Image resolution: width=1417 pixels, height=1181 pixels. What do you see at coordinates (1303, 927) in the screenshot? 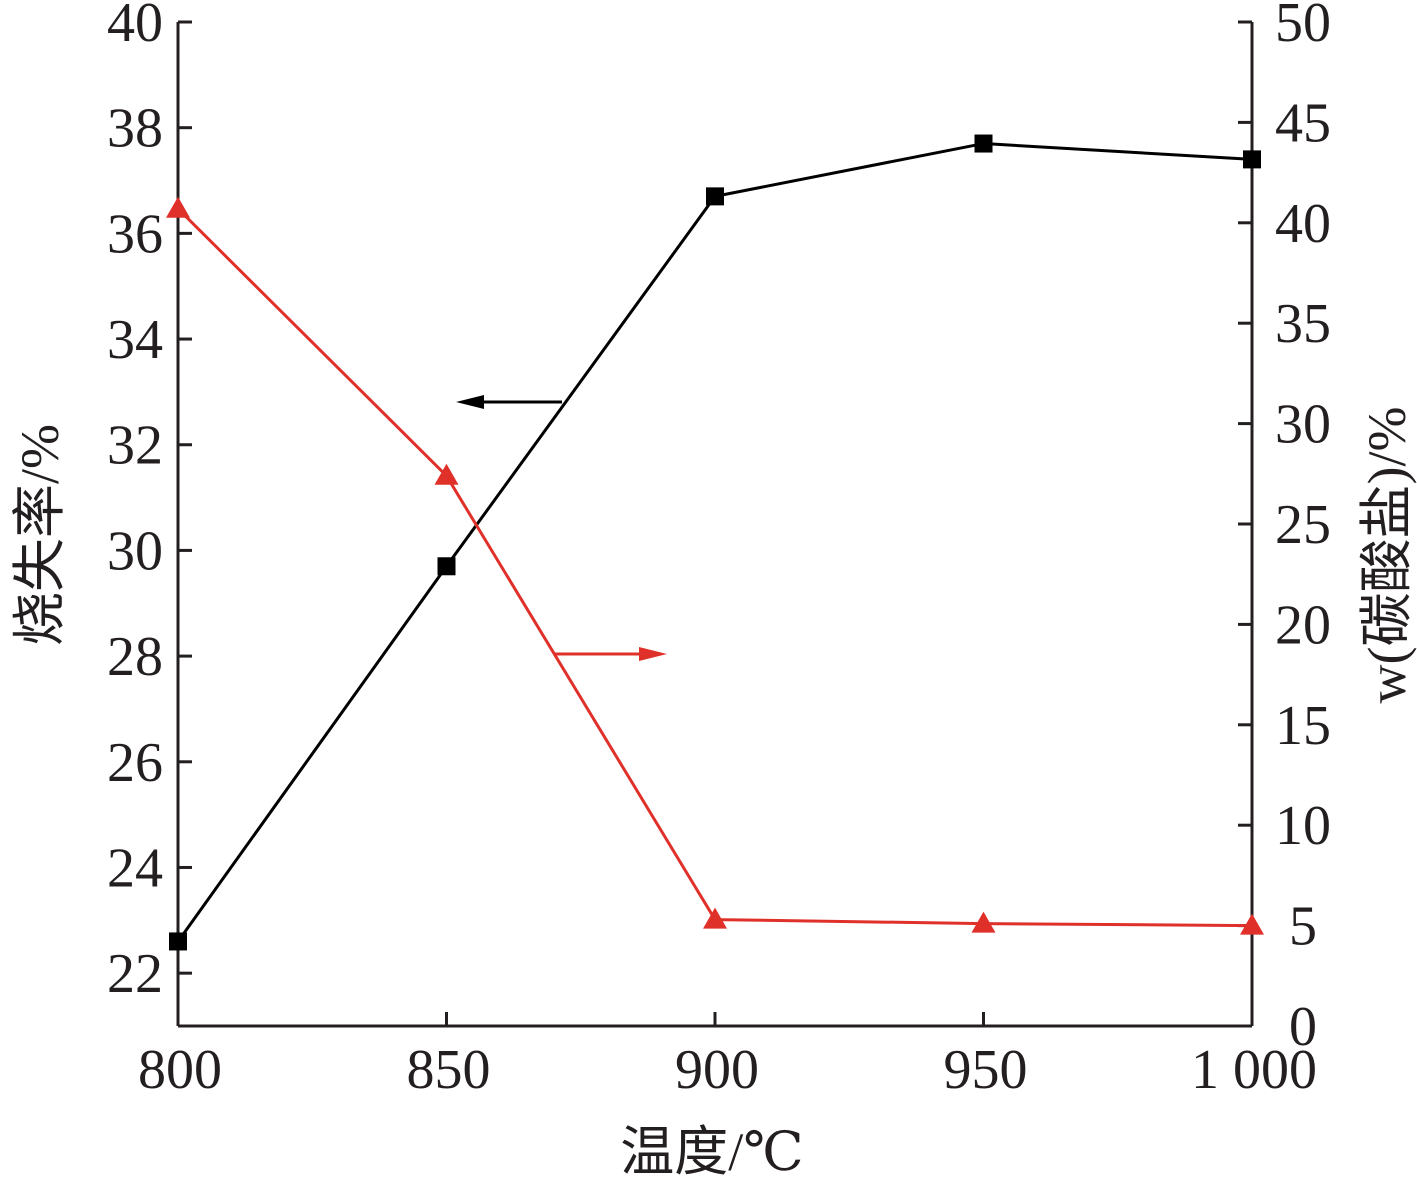
I see `y-right-tick-label: 5` at bounding box center [1303, 927].